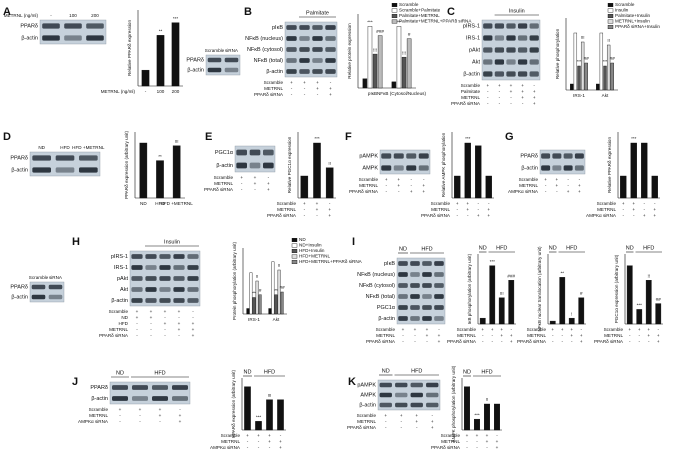 The image size is (685, 458). Describe the element at coordinates (375, 49) in the screenshot. I see `significance-mark: !!!` at that location.